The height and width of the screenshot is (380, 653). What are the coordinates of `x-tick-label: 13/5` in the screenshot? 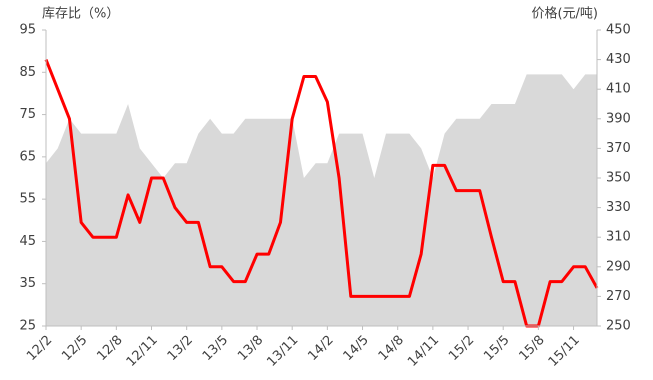 It's located at (215, 348).